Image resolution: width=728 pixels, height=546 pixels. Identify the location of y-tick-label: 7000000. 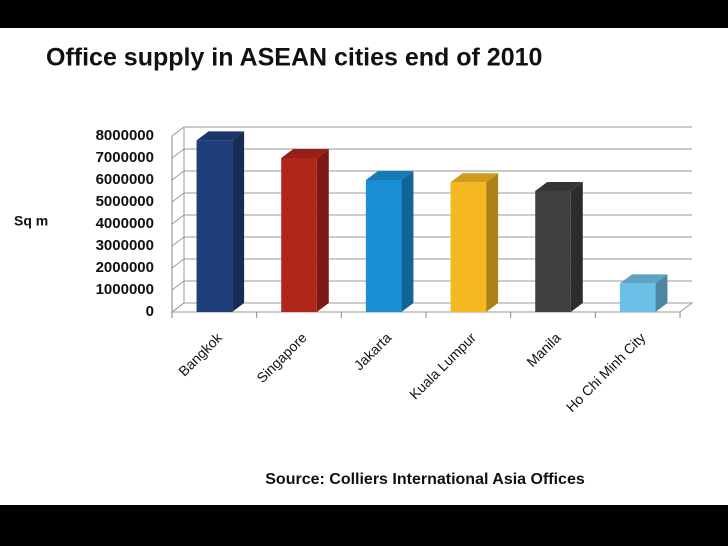
(125, 157).